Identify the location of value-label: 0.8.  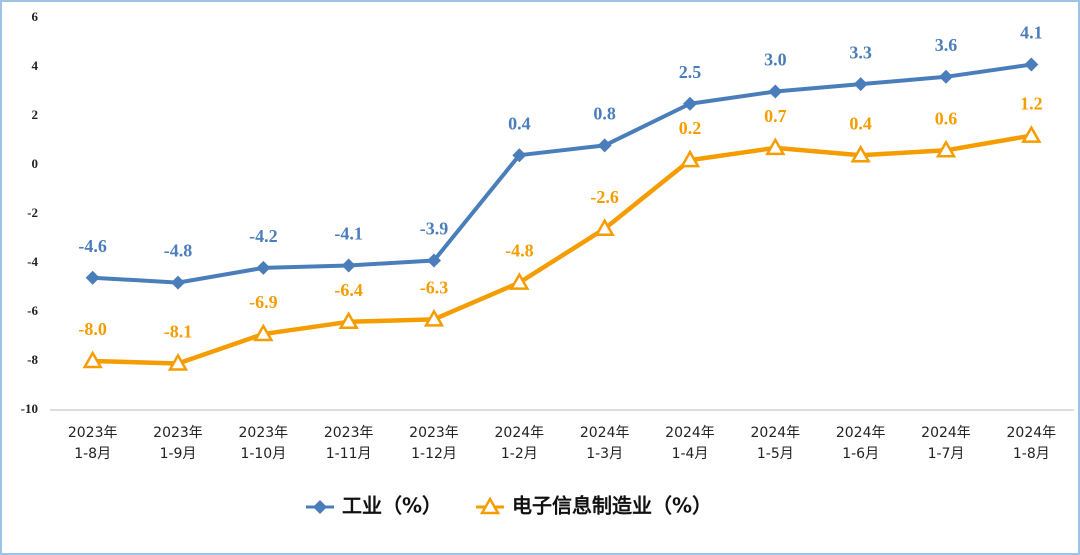
(604, 114).